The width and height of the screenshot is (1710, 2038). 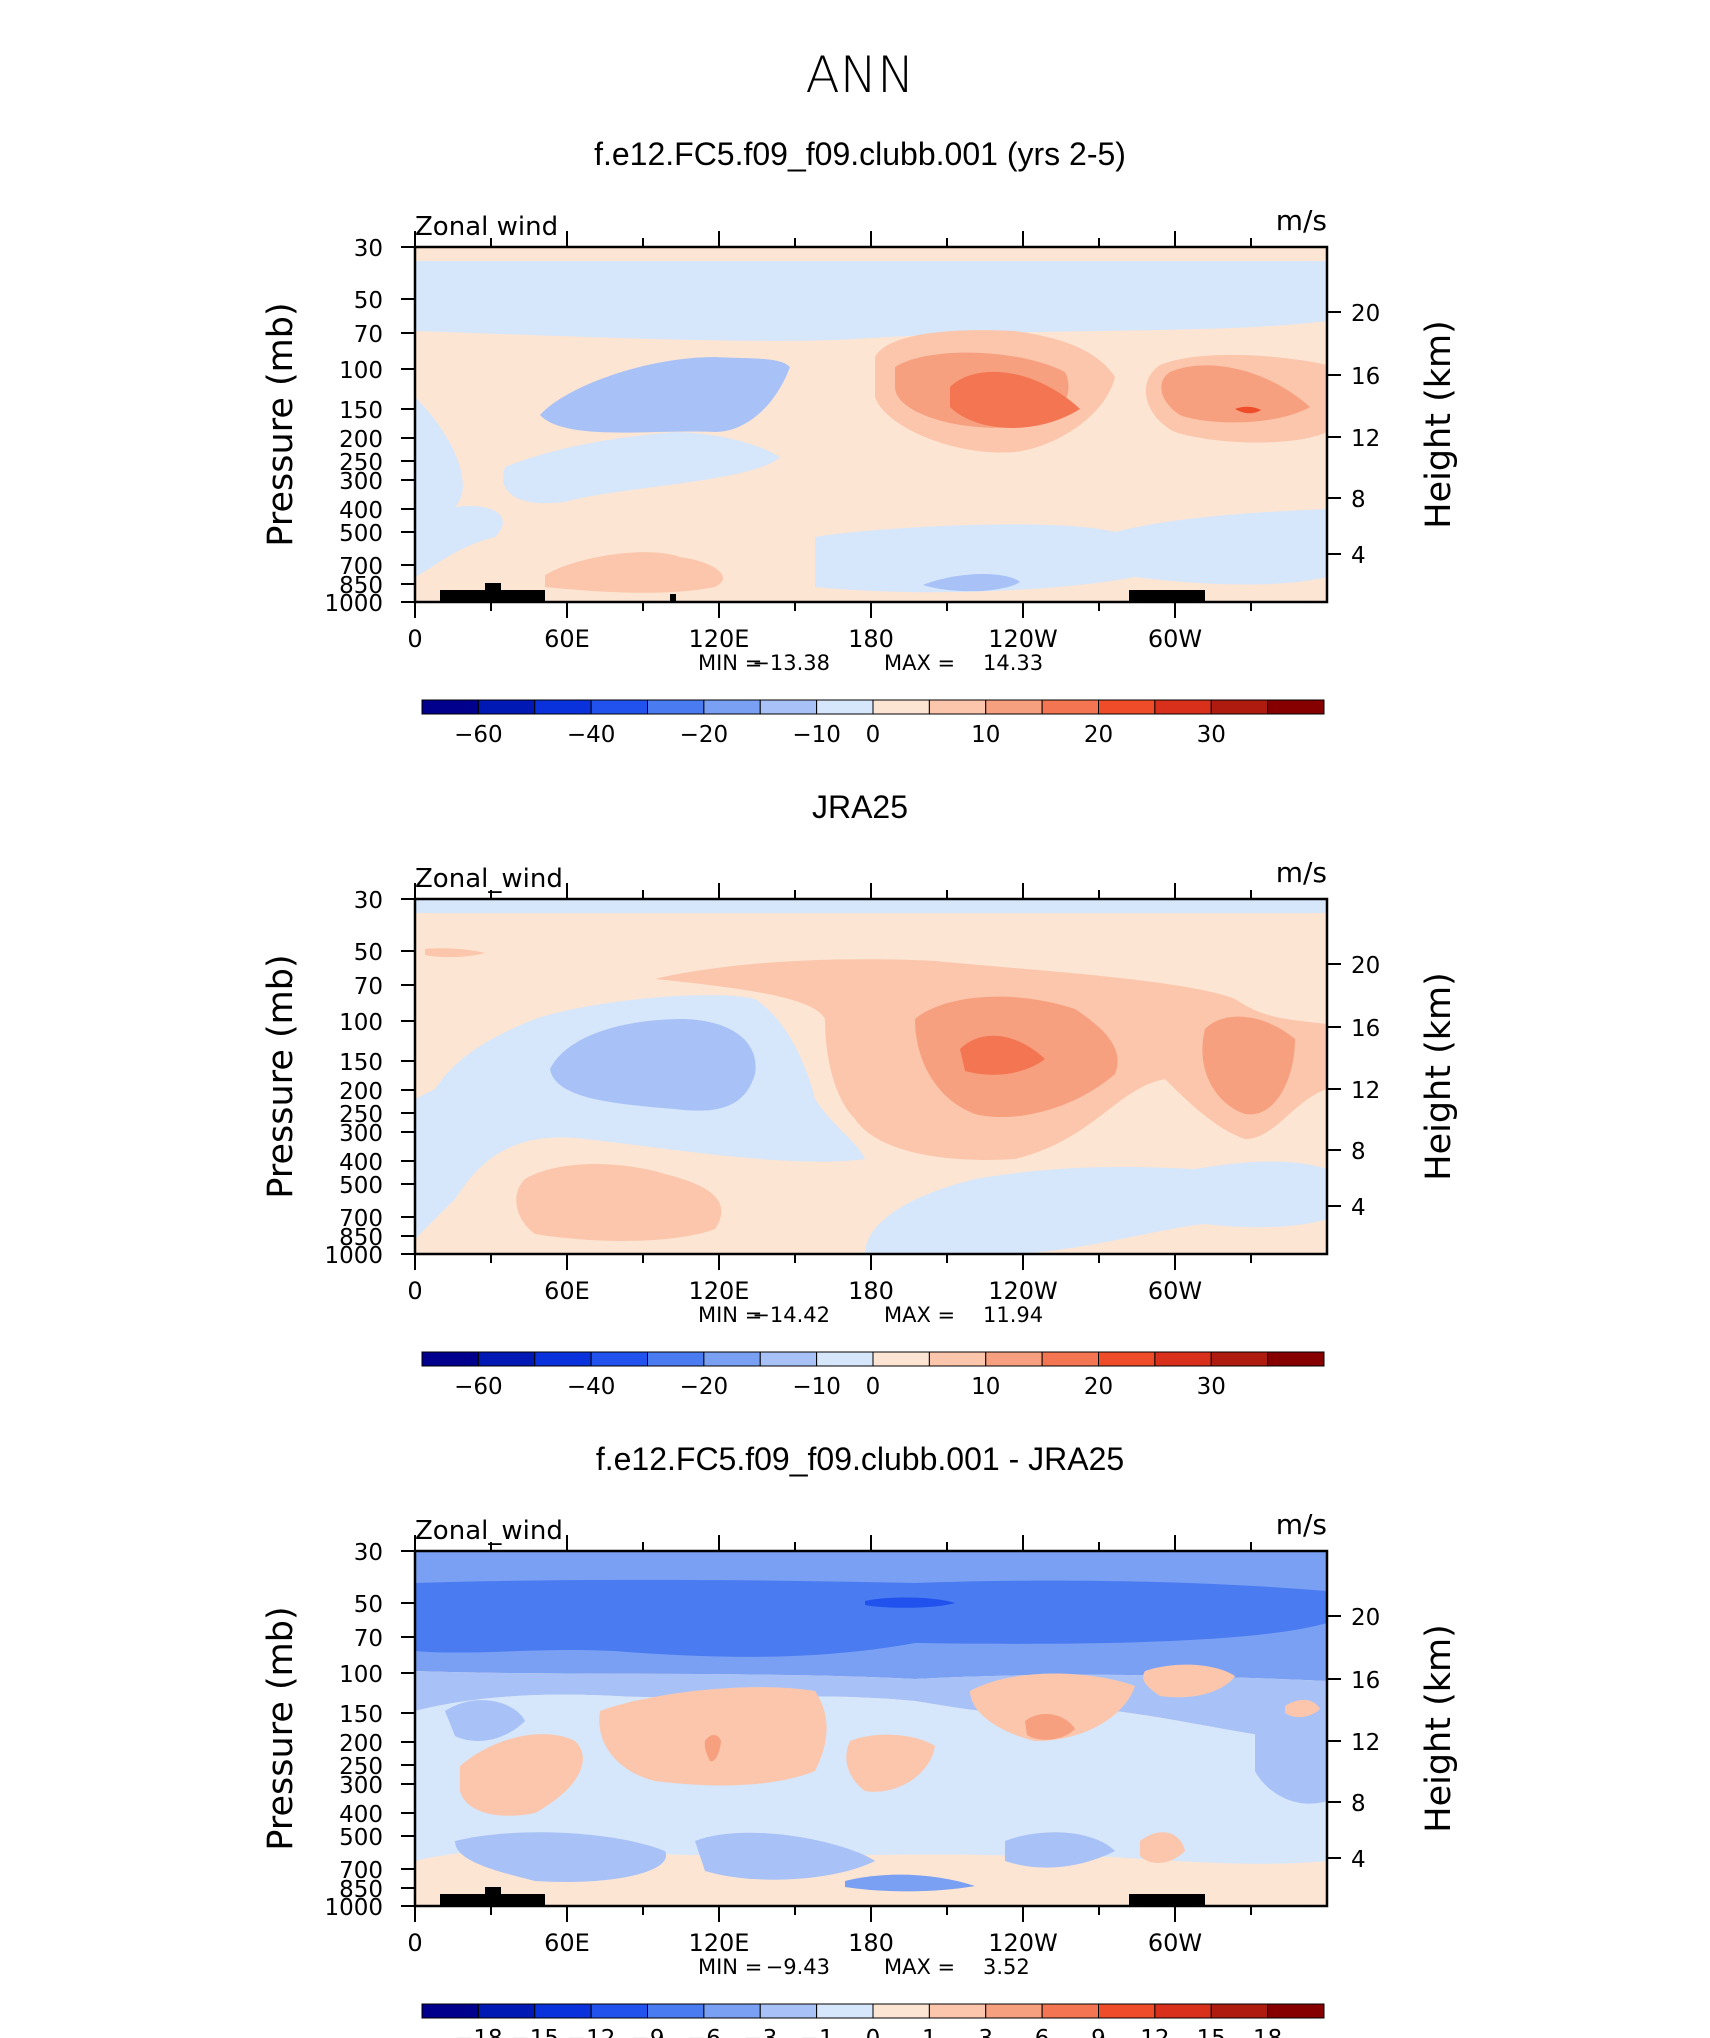 What do you see at coordinates (985, 2032) in the screenshot?
I see `colorbar-label: 3` at bounding box center [985, 2032].